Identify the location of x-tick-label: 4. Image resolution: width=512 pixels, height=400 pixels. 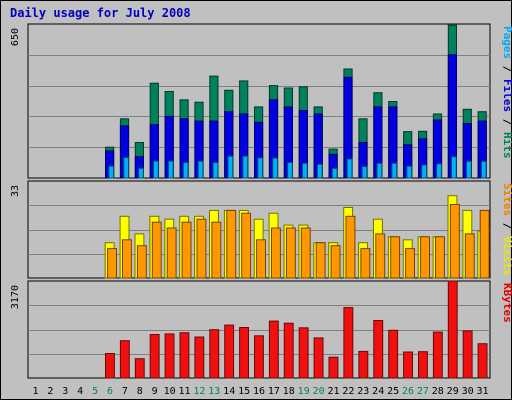
(80, 391).